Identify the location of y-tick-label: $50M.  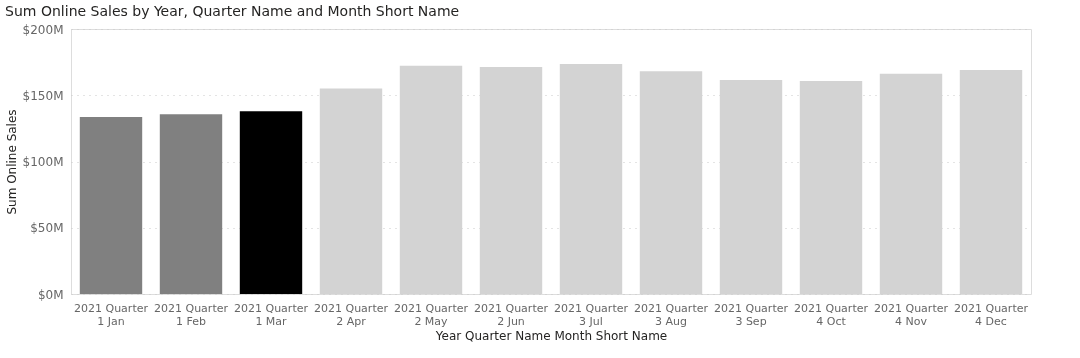
(47, 228).